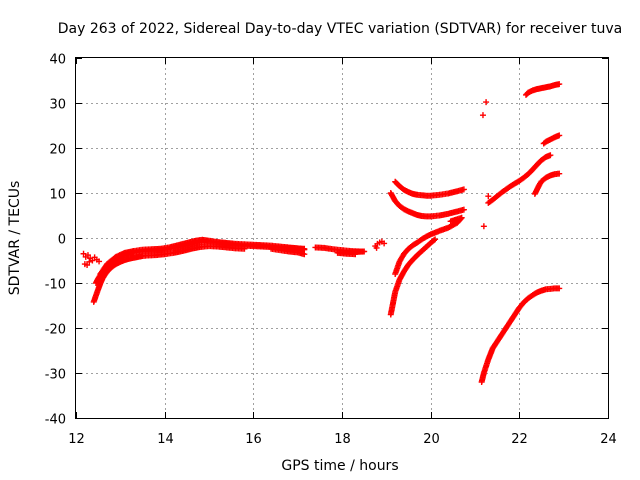 The width and height of the screenshot is (640, 480). Describe the element at coordinates (55, 420) in the screenshot. I see `y-tick-label: -40` at that location.